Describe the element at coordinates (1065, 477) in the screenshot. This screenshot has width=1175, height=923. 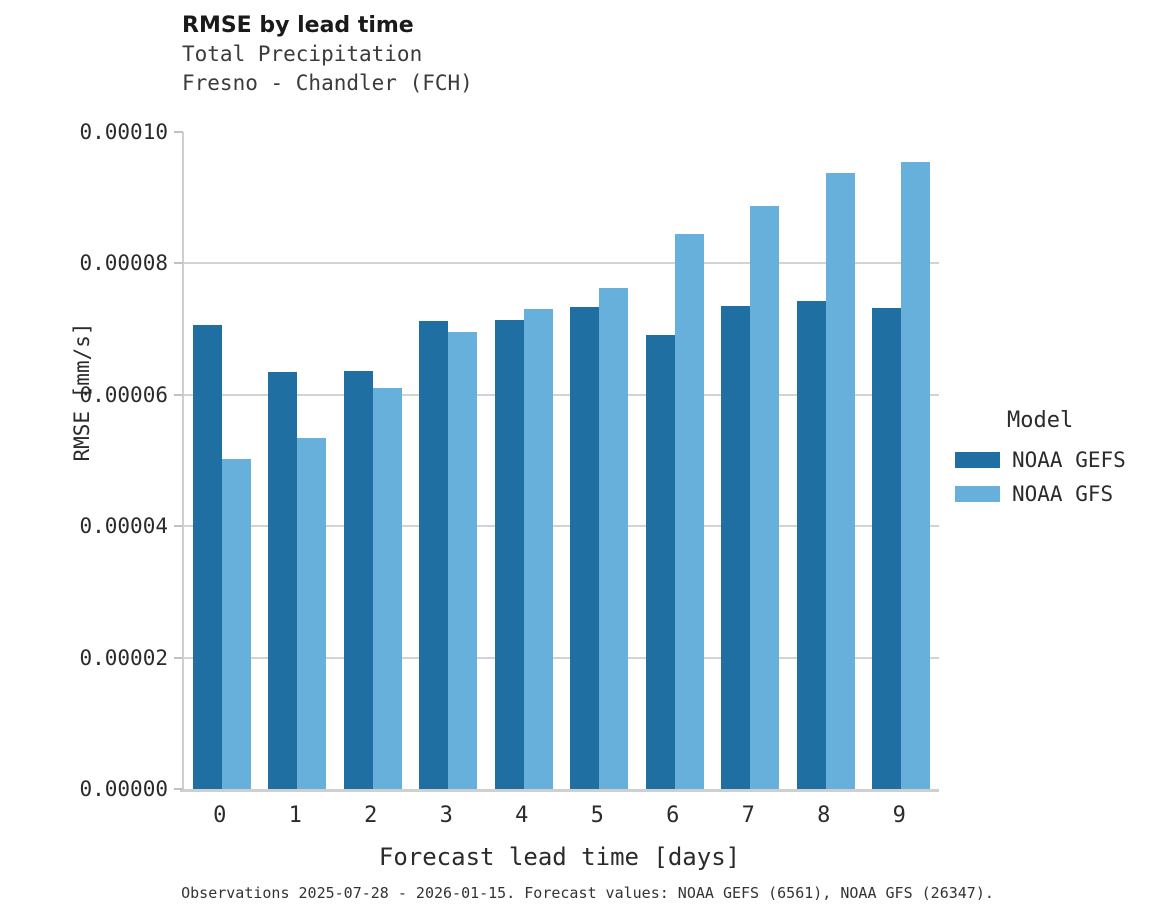
I see `legend-entries: NOAA GEFS NOAA GFS` at that location.